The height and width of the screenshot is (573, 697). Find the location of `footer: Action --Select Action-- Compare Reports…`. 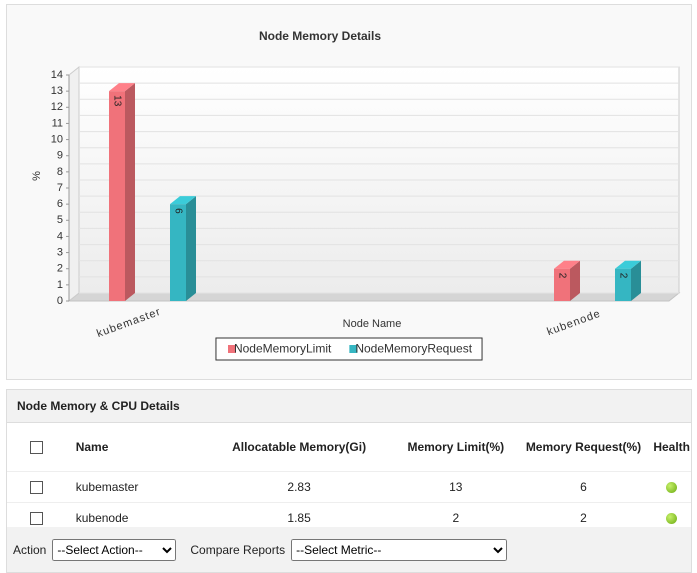

footer: Action --Select Action-- Compare Reports… is located at coordinates (349, 549).